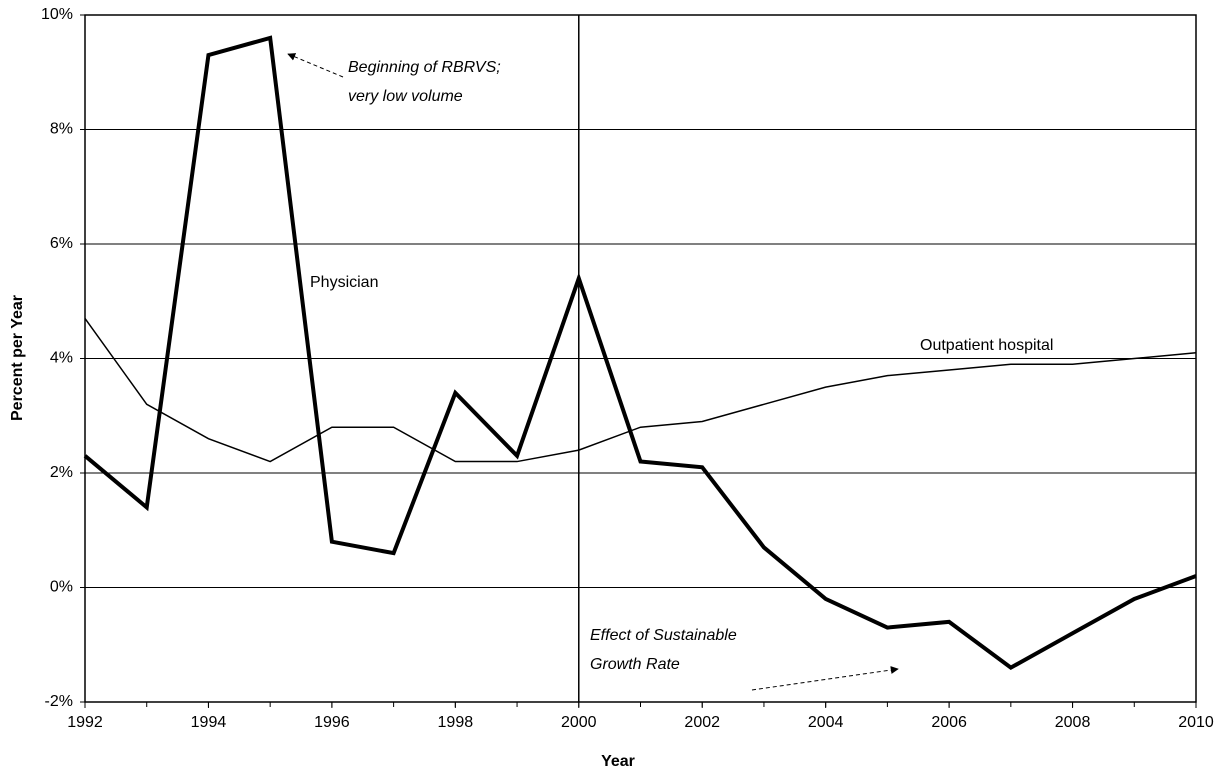  I want to click on x-tick-label: 1994, so click(209, 722).